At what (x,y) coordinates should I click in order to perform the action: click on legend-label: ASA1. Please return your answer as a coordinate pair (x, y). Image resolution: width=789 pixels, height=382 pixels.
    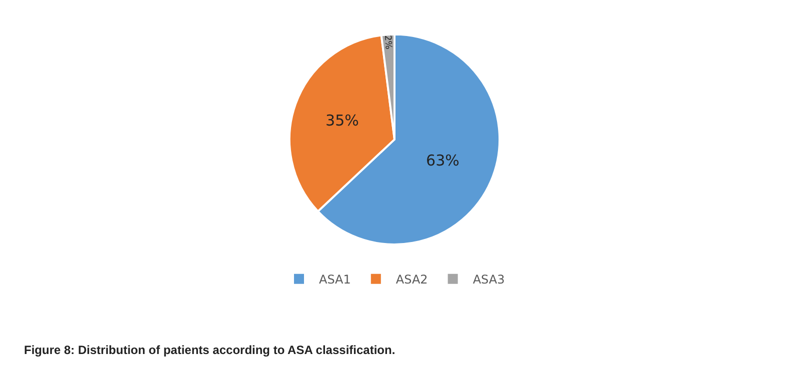
    Looking at the image, I should click on (335, 279).